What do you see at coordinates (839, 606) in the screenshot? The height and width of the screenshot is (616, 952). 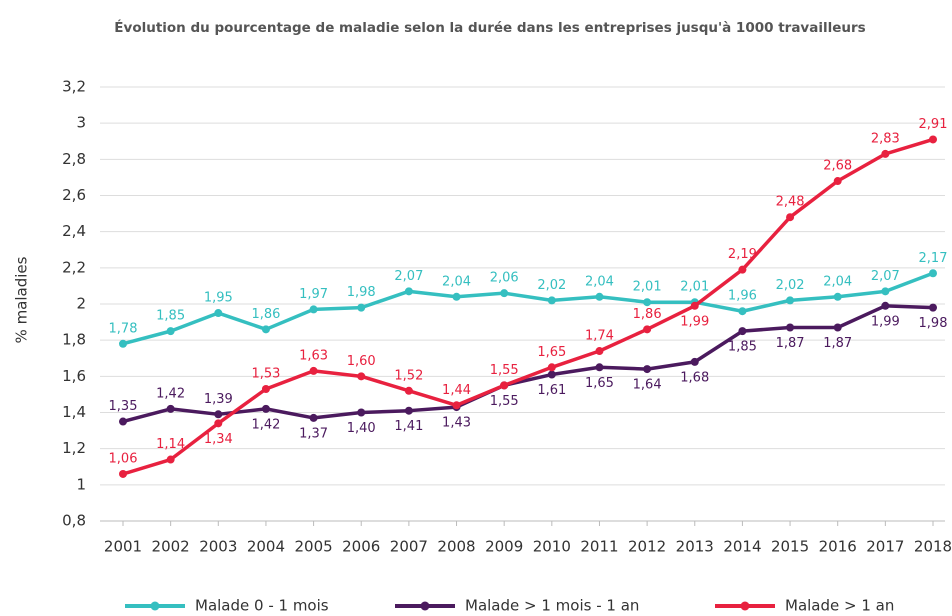 I see `legend-label: Malade > 1 an` at bounding box center [839, 606].